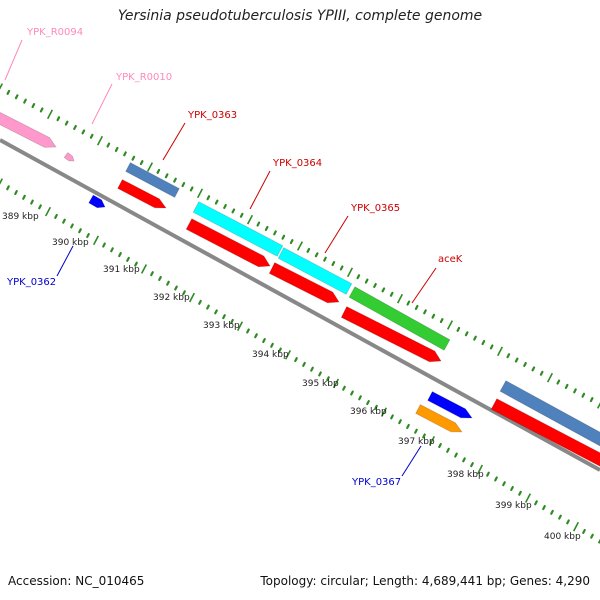 This screenshot has width=600, height=600. Describe the element at coordinates (28, 129) in the screenshot. I see `rna-feature` at that location.